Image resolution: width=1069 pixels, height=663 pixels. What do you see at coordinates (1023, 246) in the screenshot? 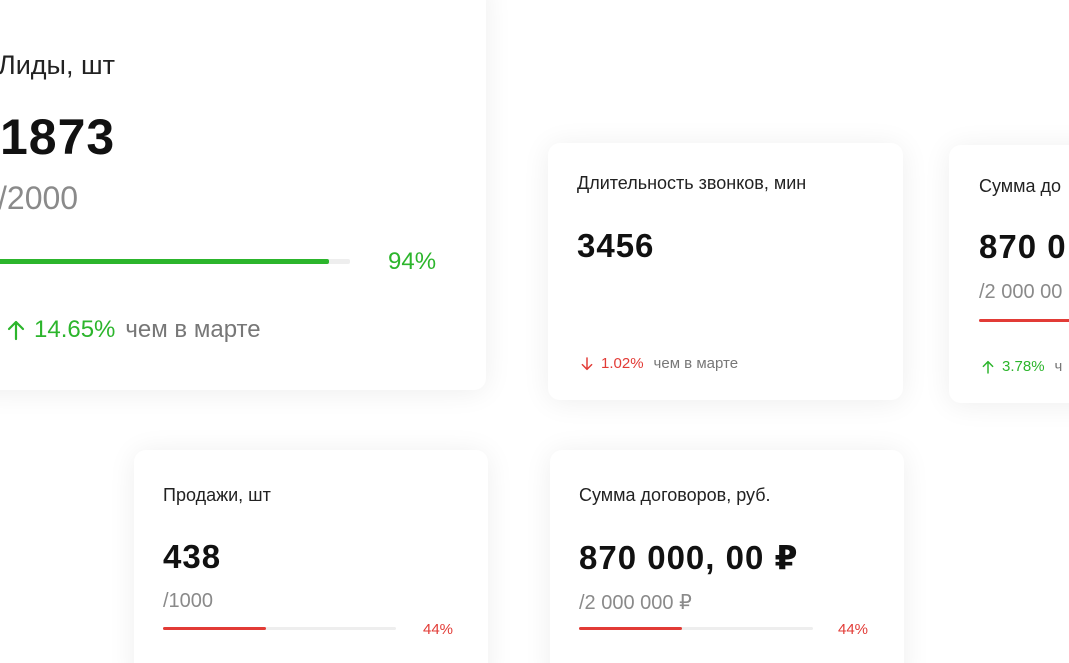
I see `card-value: 870 0` at bounding box center [1023, 246].